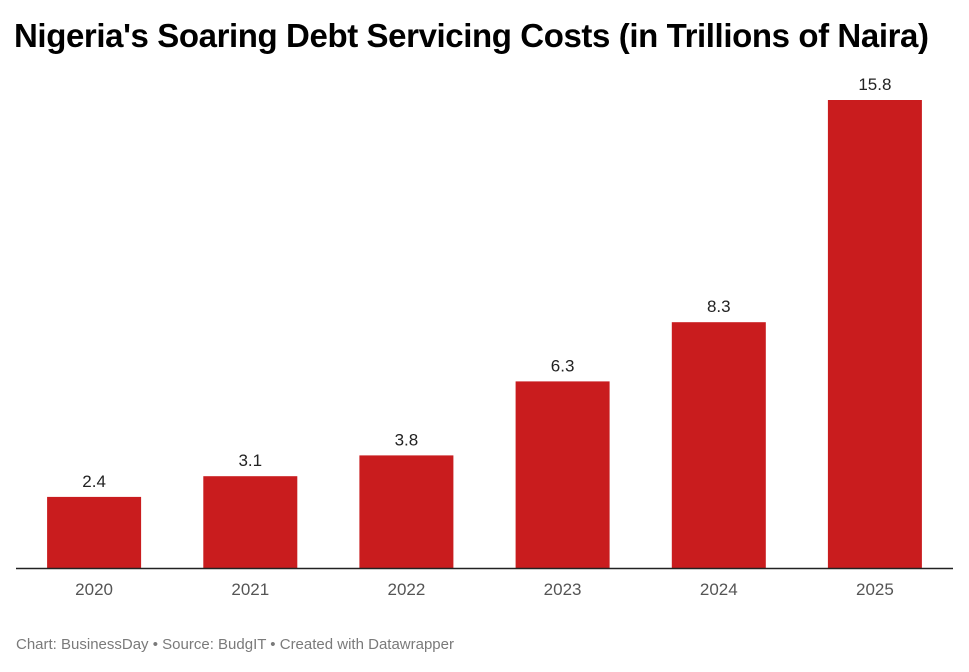 The image size is (969, 672). What do you see at coordinates (250, 460) in the screenshot?
I see `bar-value-label-2021: 3.1` at bounding box center [250, 460].